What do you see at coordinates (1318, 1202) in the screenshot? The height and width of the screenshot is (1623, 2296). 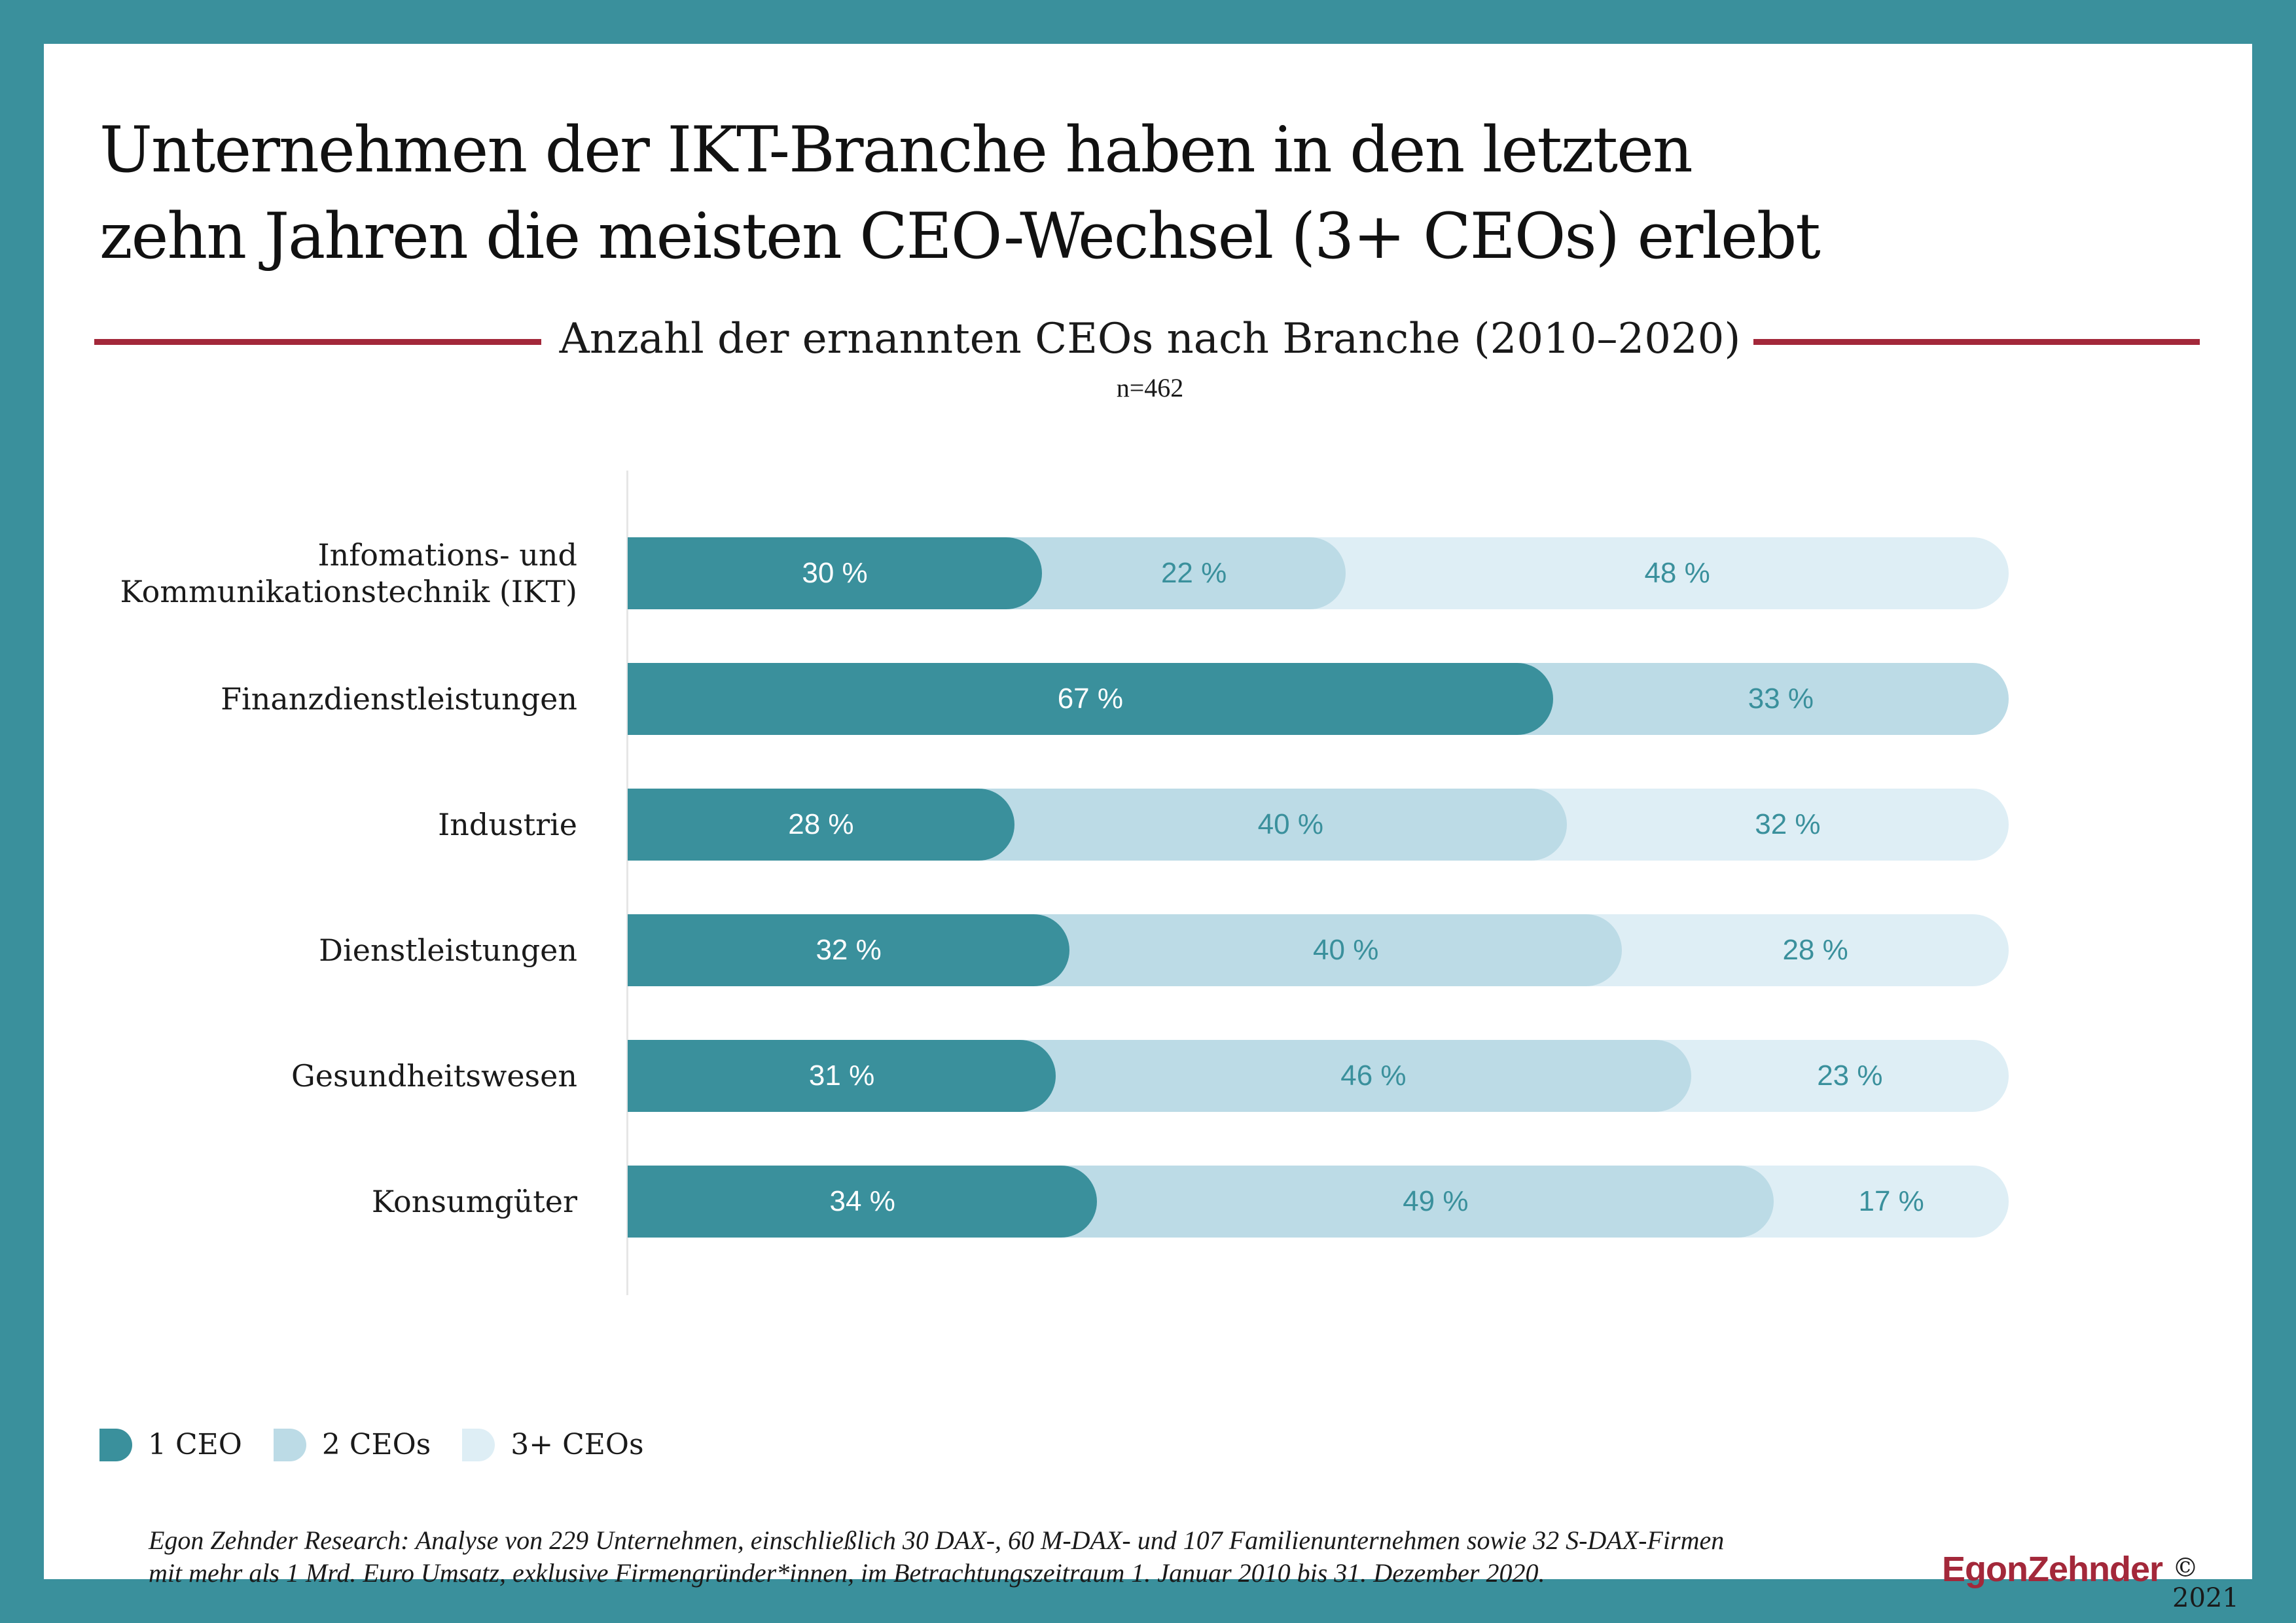 I see `bar-row: 17 % 49 % 34 %` at bounding box center [1318, 1202].